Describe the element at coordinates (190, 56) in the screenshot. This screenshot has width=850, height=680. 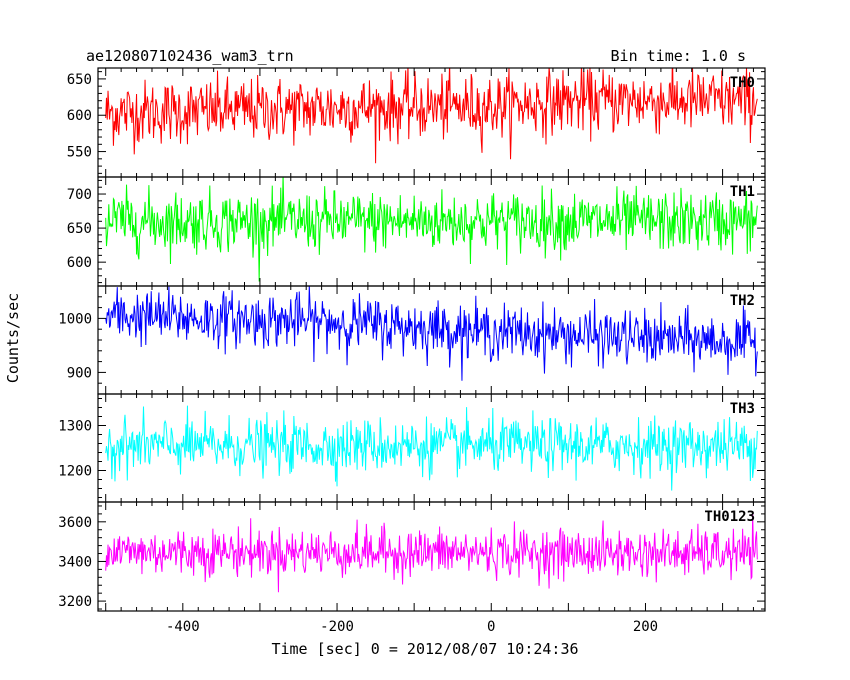
I see `chart-title: ae120807102436_wam3_trn` at that location.